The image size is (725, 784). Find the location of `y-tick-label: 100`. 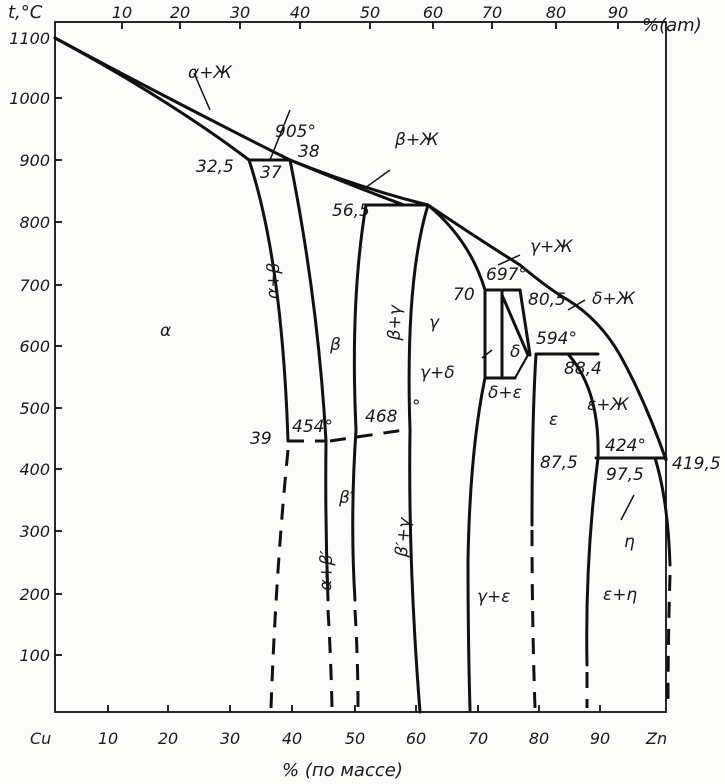

y-tick-label: 100 is located at coordinates (34, 655).